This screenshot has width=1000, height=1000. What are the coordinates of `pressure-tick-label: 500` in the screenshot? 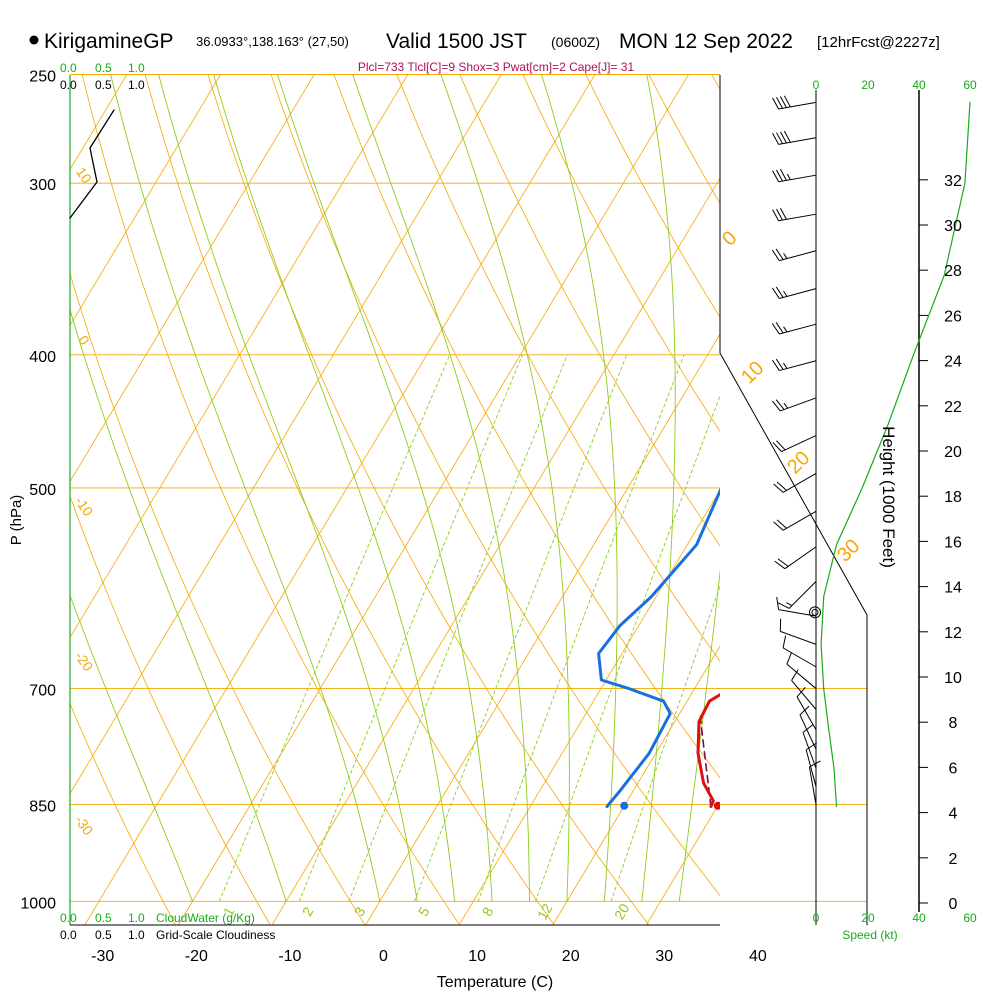 It's located at (42, 490).